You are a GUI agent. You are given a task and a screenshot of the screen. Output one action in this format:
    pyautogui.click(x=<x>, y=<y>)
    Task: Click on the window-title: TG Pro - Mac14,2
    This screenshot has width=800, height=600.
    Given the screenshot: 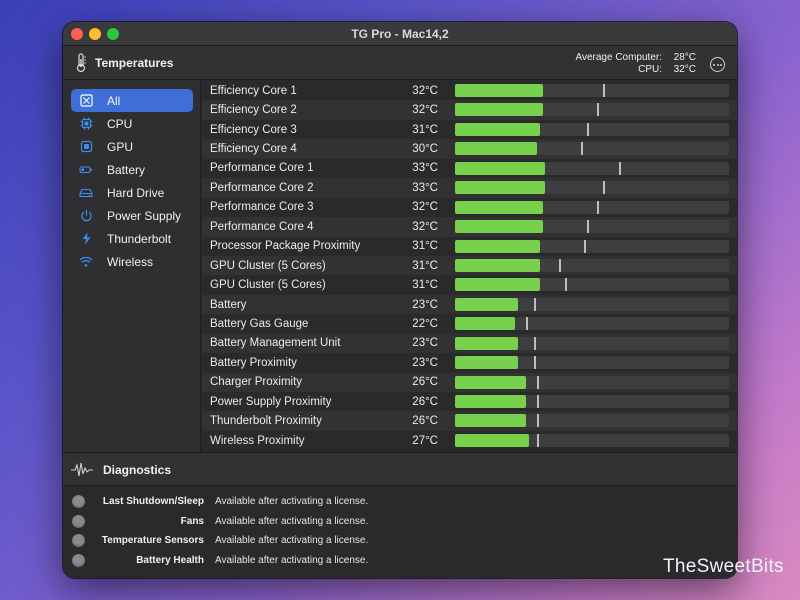 What is the action you would take?
    pyautogui.click(x=400, y=33)
    